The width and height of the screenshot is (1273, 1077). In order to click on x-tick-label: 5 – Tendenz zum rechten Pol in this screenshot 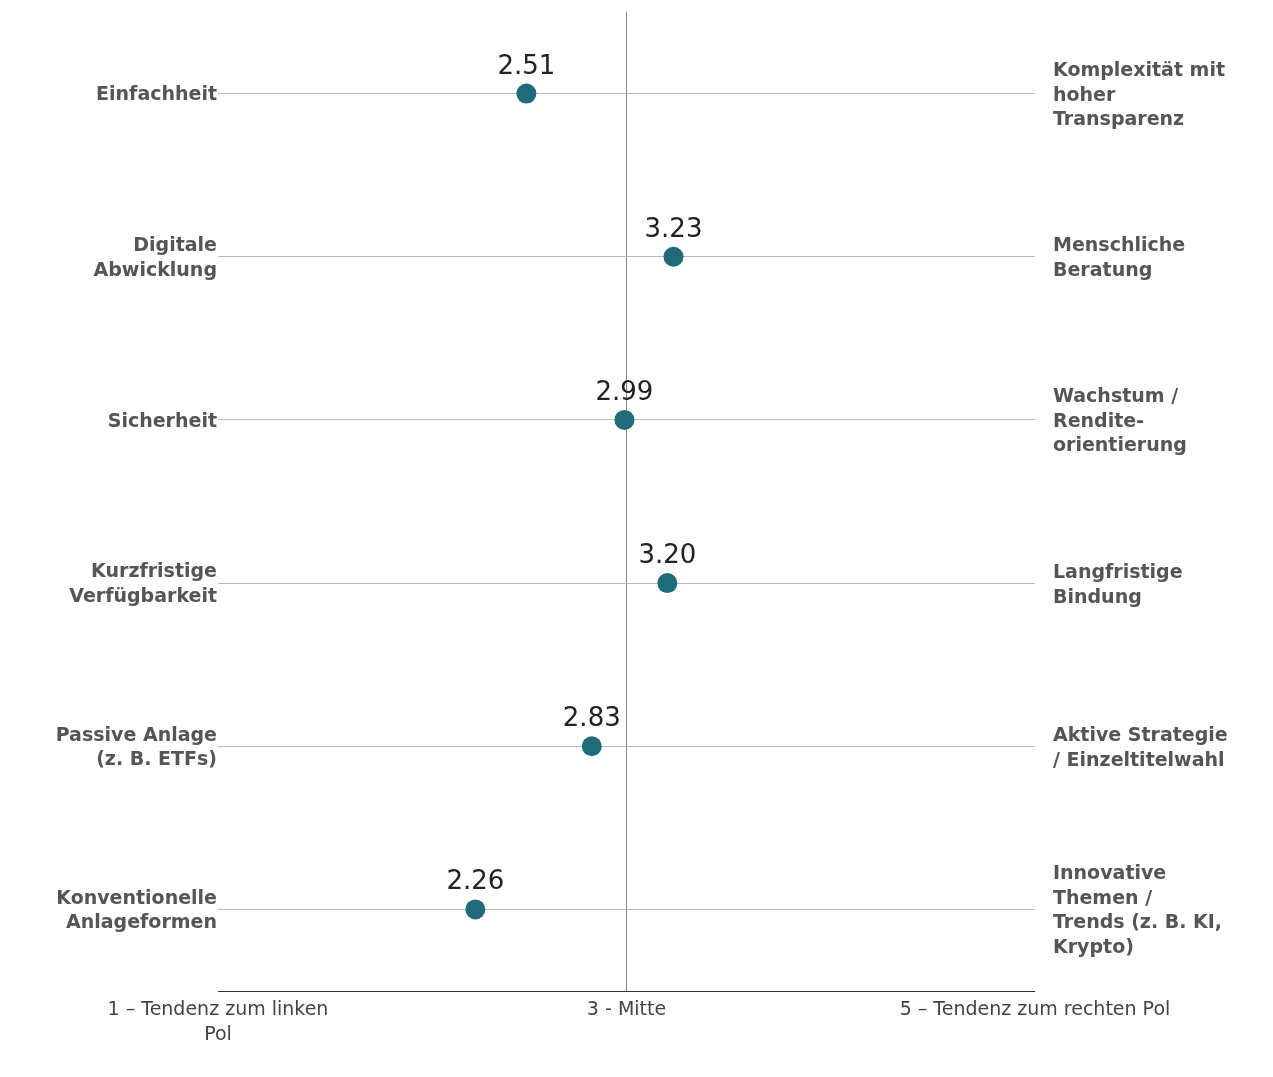, I will do `click(1035, 1007)`.